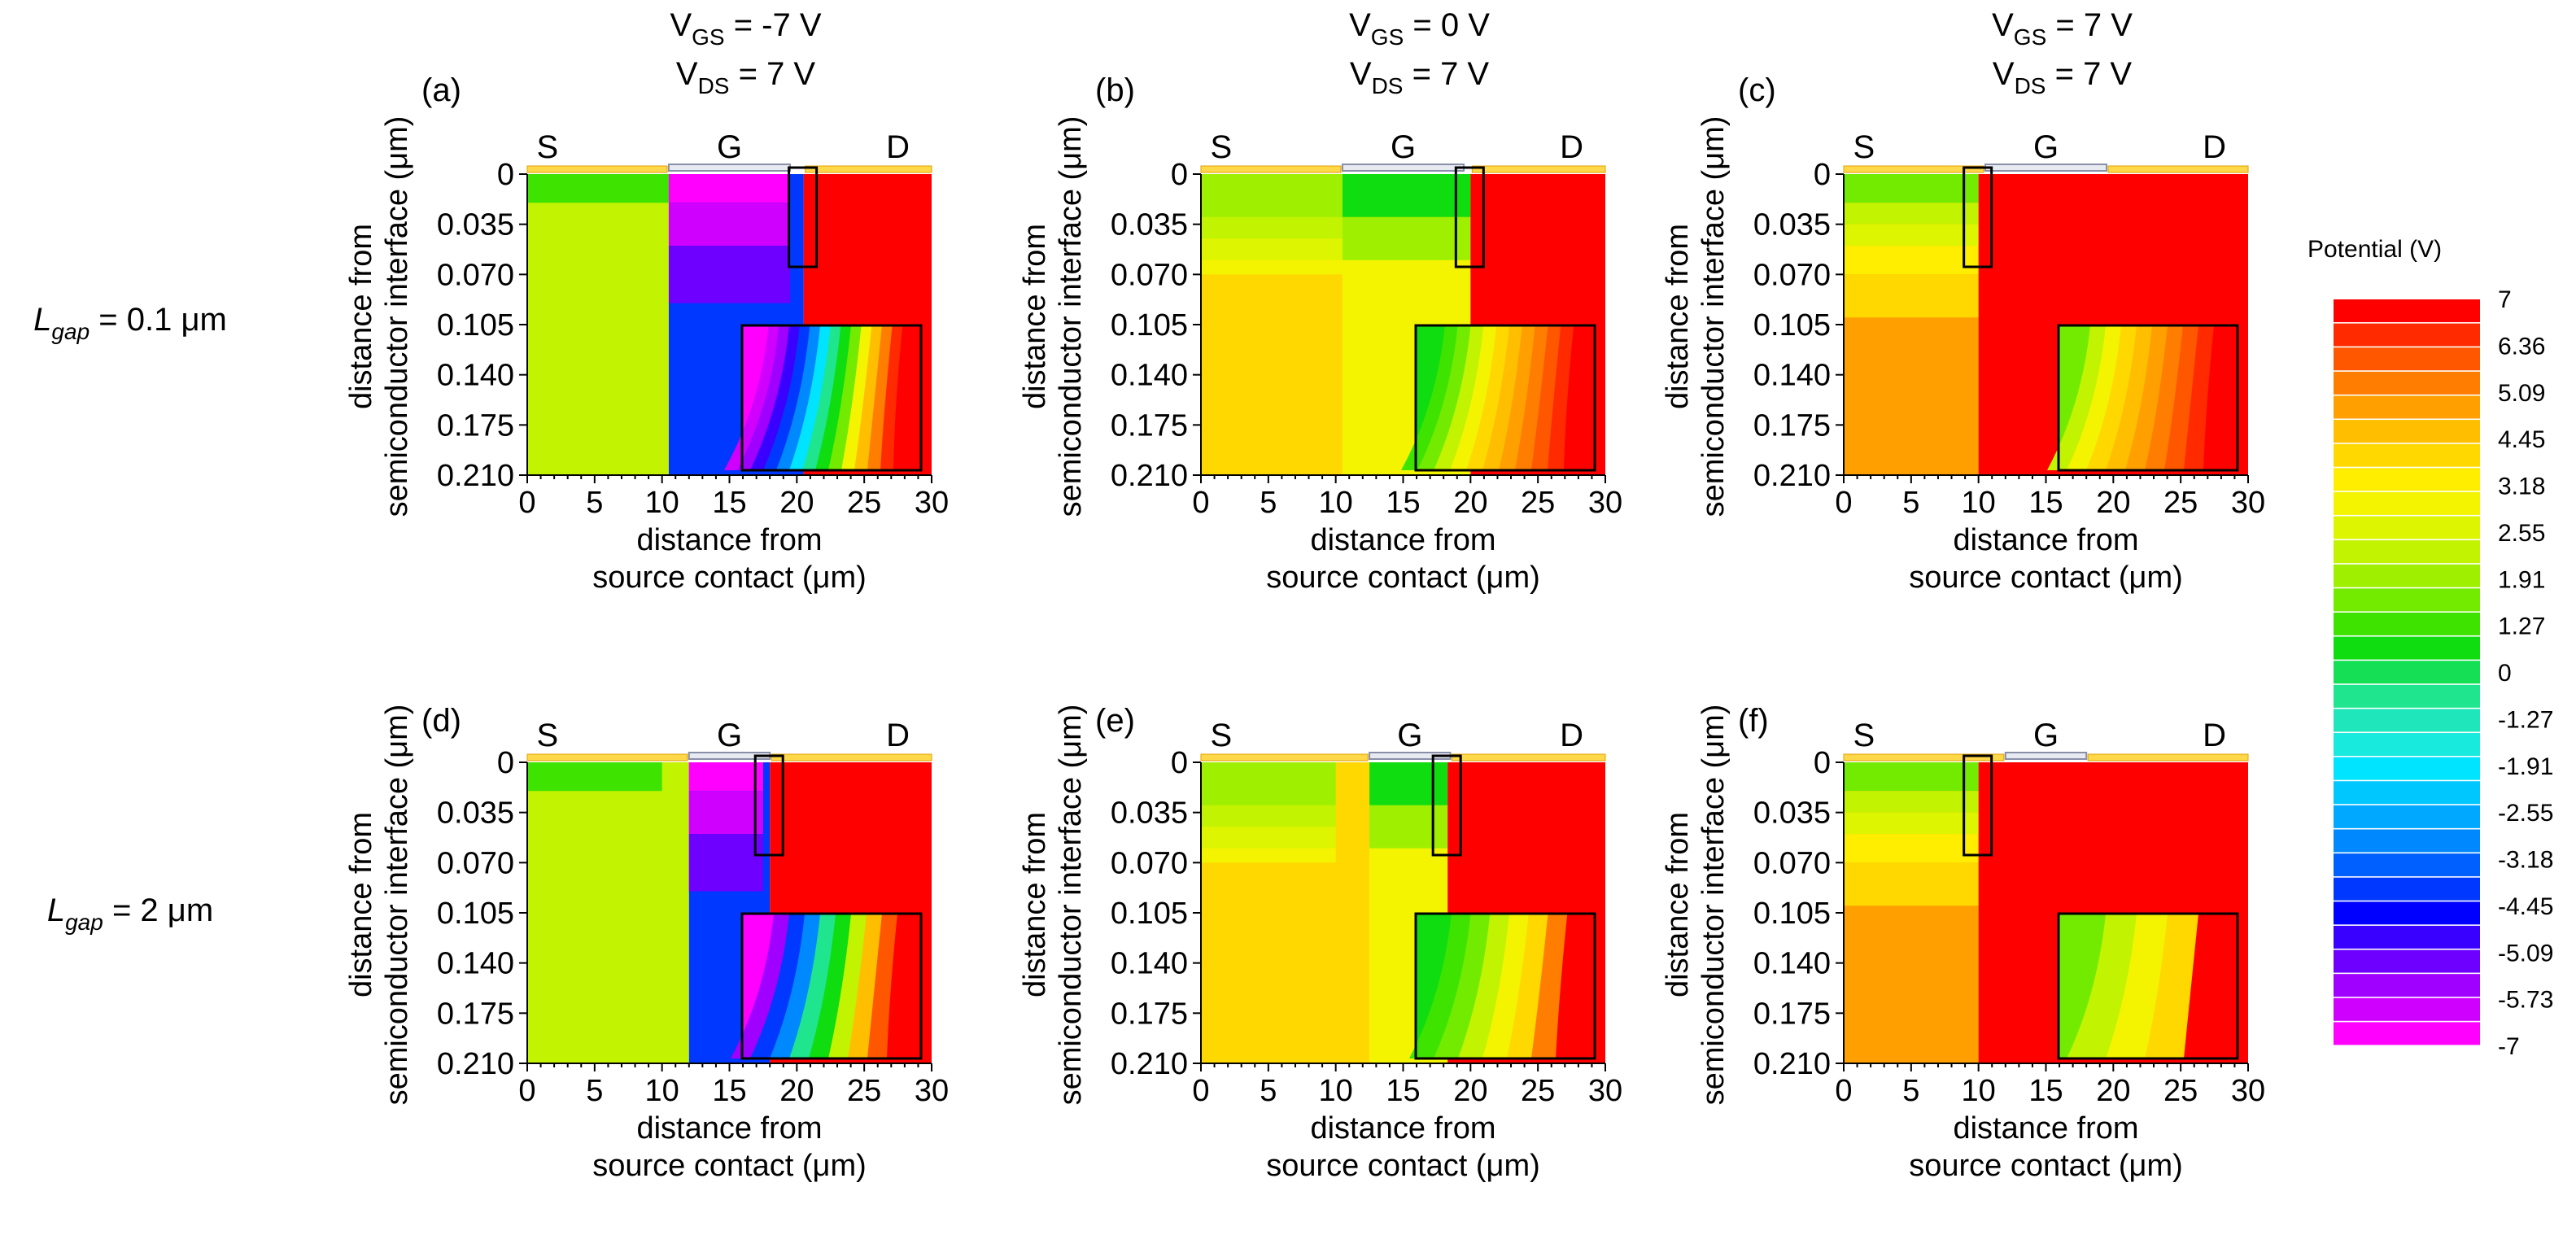 The height and width of the screenshot is (1235, 2576). Describe the element at coordinates (1924, 758) in the screenshot. I see `source-electrode` at that location.